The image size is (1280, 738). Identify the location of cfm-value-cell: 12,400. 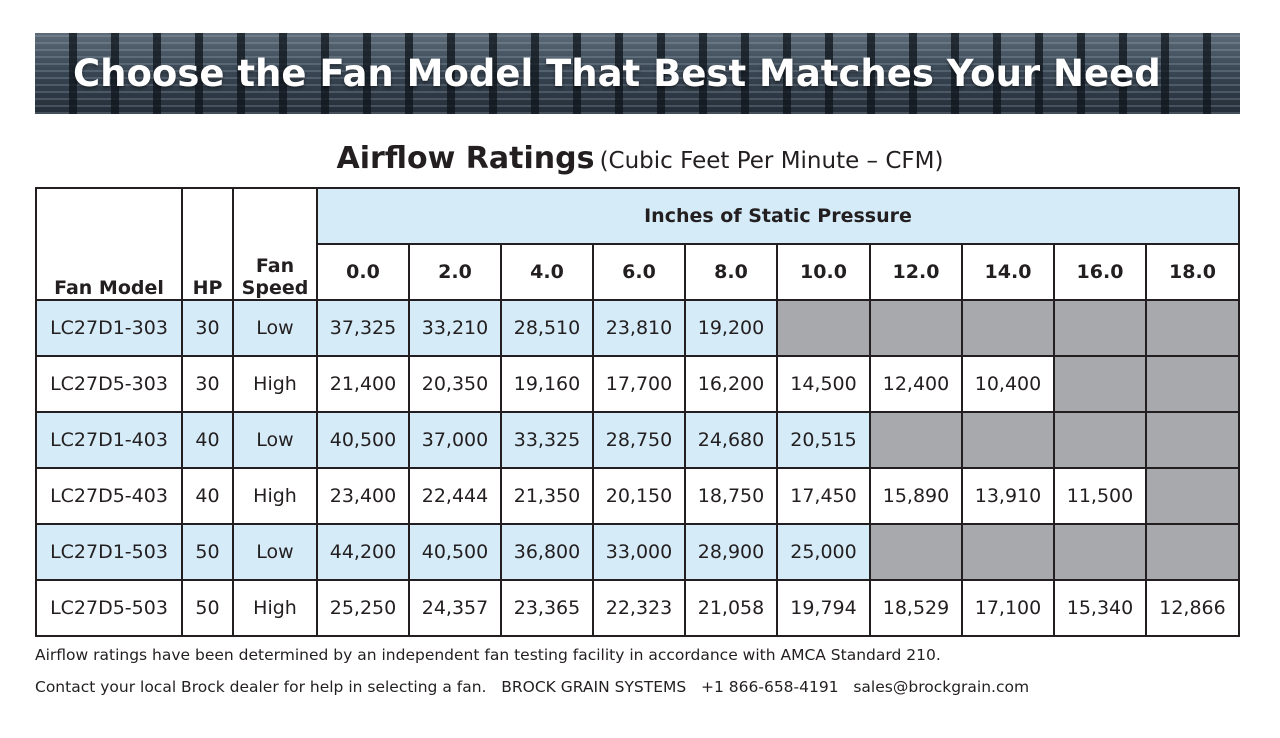
(916, 384).